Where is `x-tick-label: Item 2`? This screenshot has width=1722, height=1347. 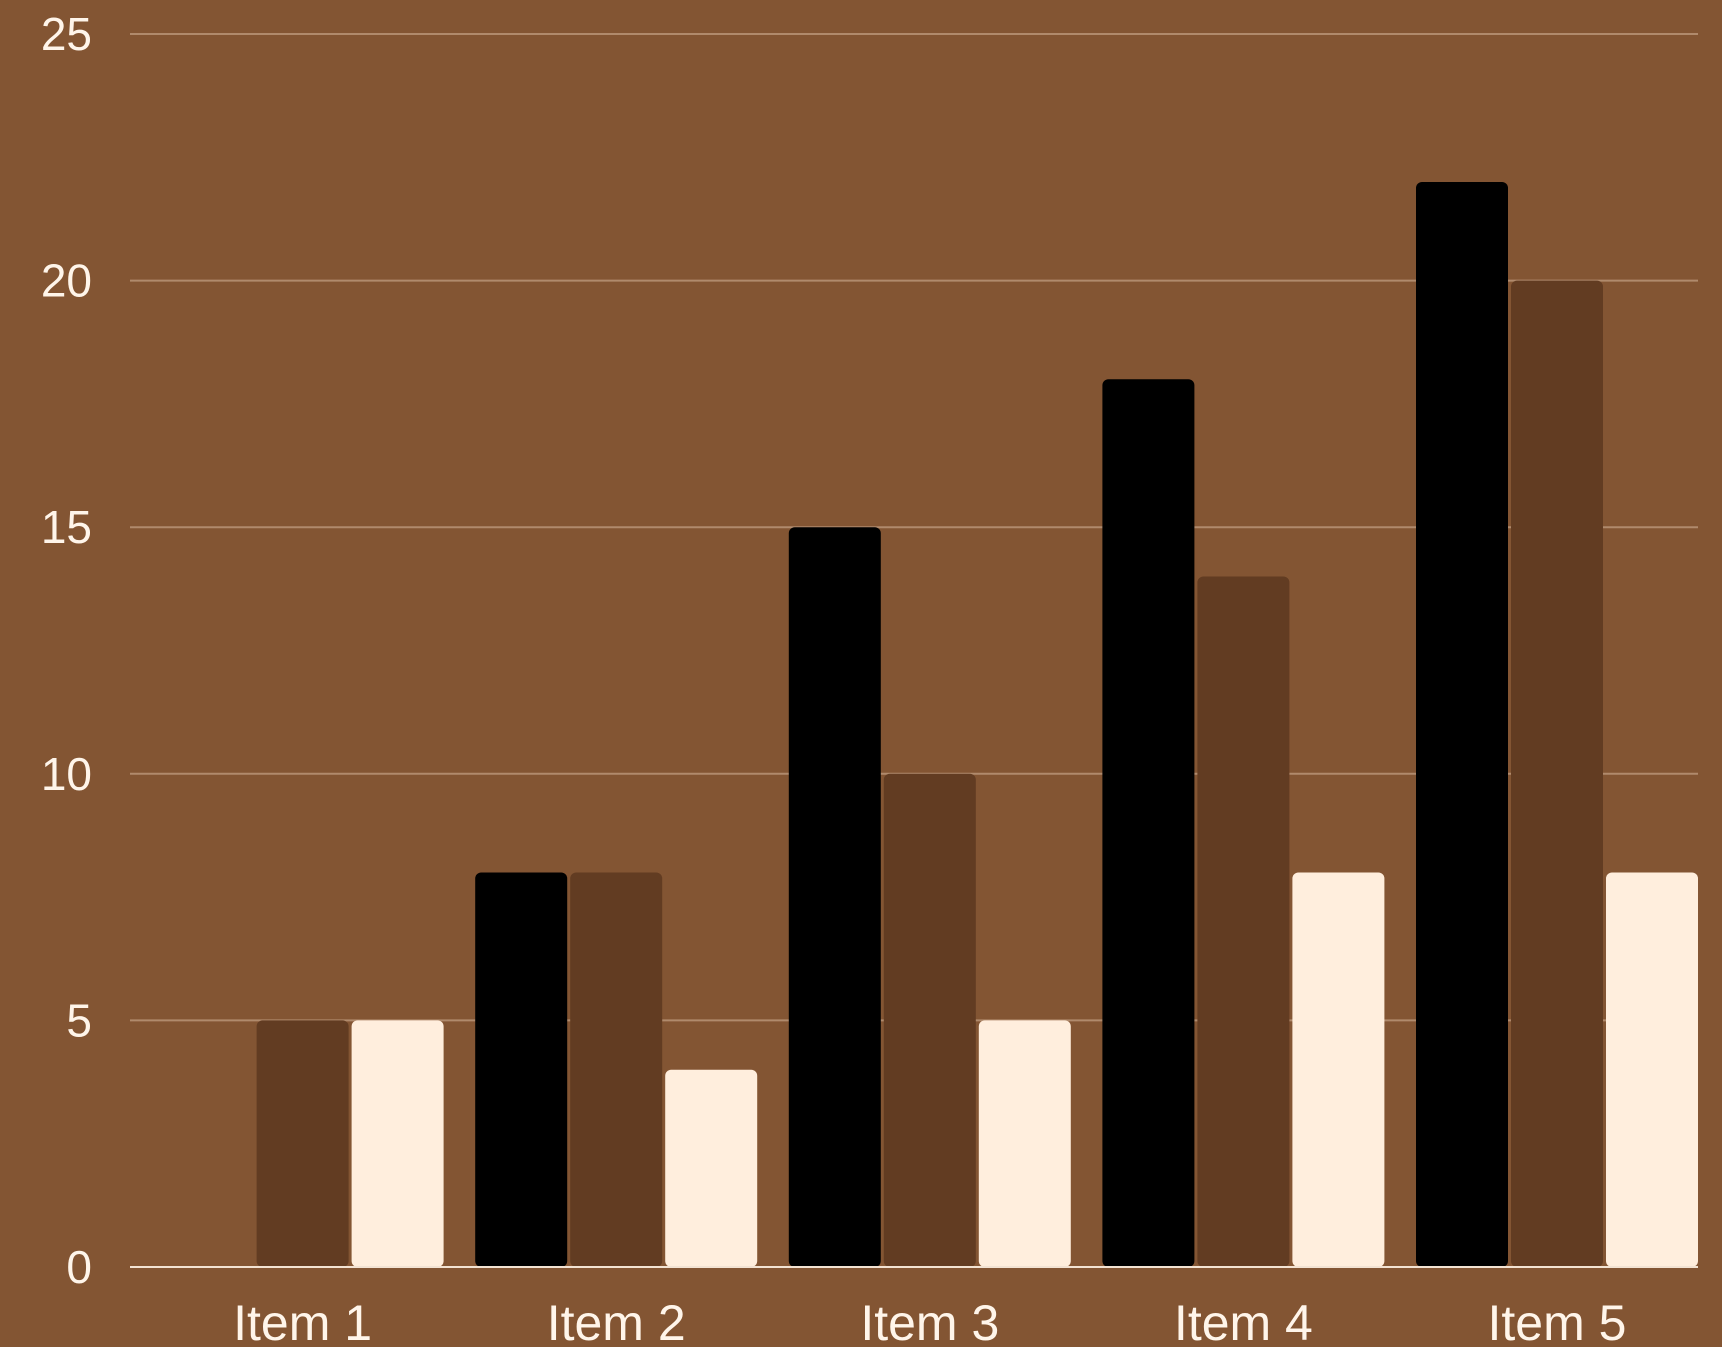 x-tick-label: Item 2 is located at coordinates (616, 1321).